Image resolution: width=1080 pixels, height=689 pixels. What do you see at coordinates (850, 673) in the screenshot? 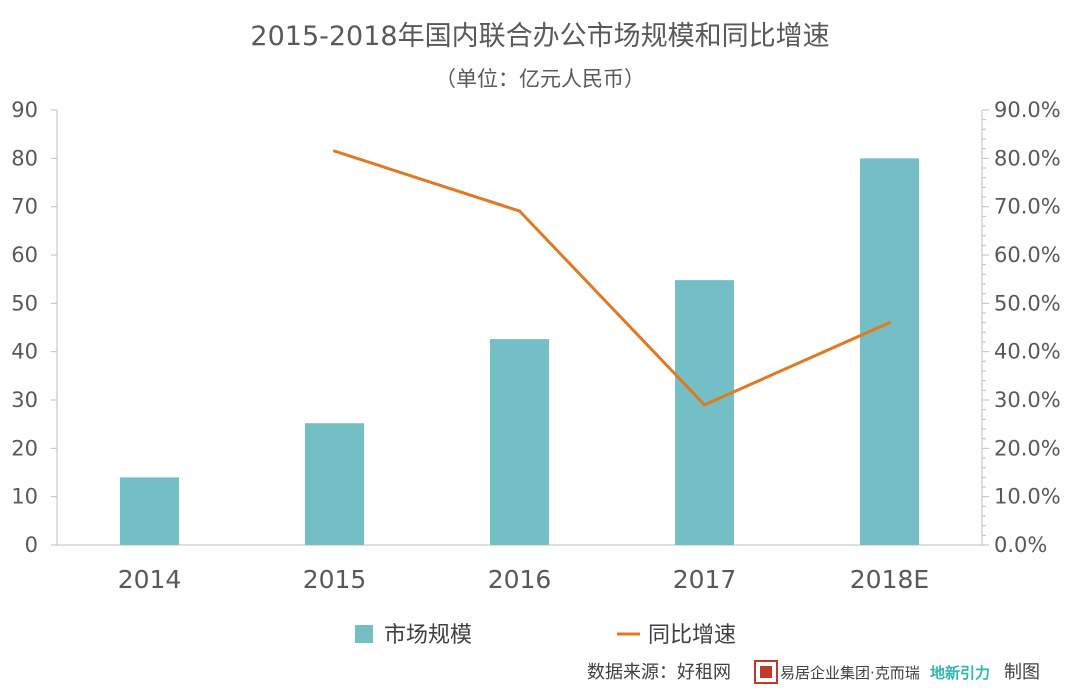
I see `company-name: 易居企业集团·克而瑞` at bounding box center [850, 673].